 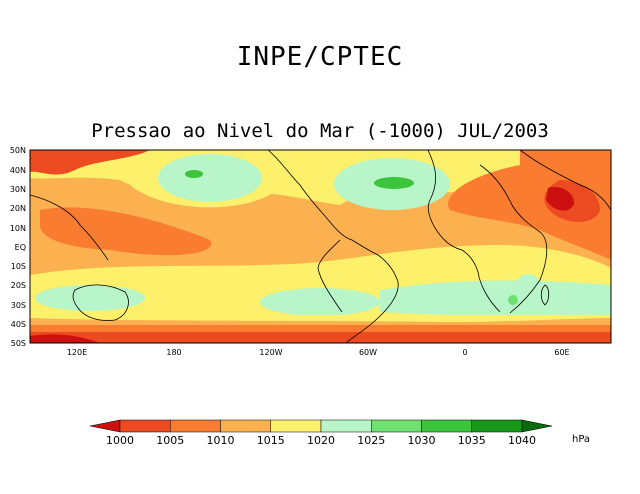 What do you see at coordinates (320, 57) in the screenshot?
I see `organization-title: INPE/CPTEC` at bounding box center [320, 57].